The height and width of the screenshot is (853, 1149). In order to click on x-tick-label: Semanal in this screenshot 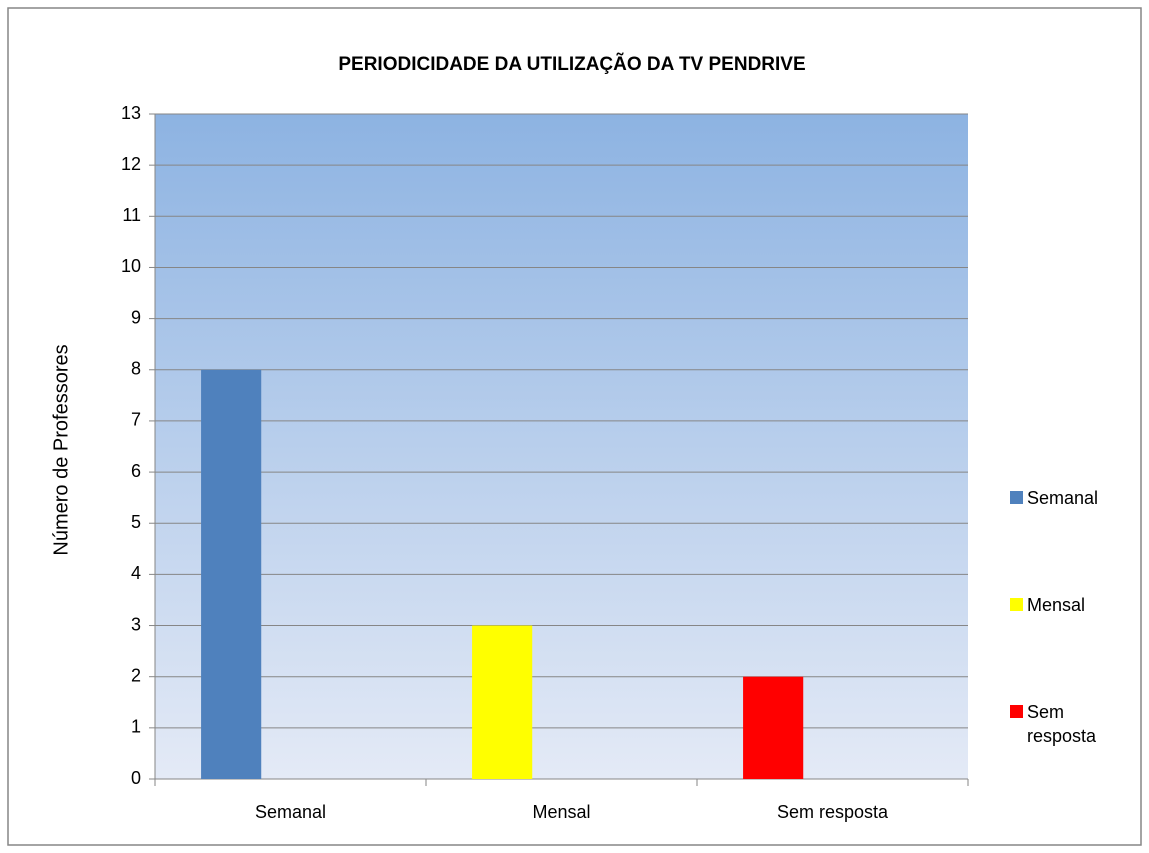, I will do `click(290, 812)`.